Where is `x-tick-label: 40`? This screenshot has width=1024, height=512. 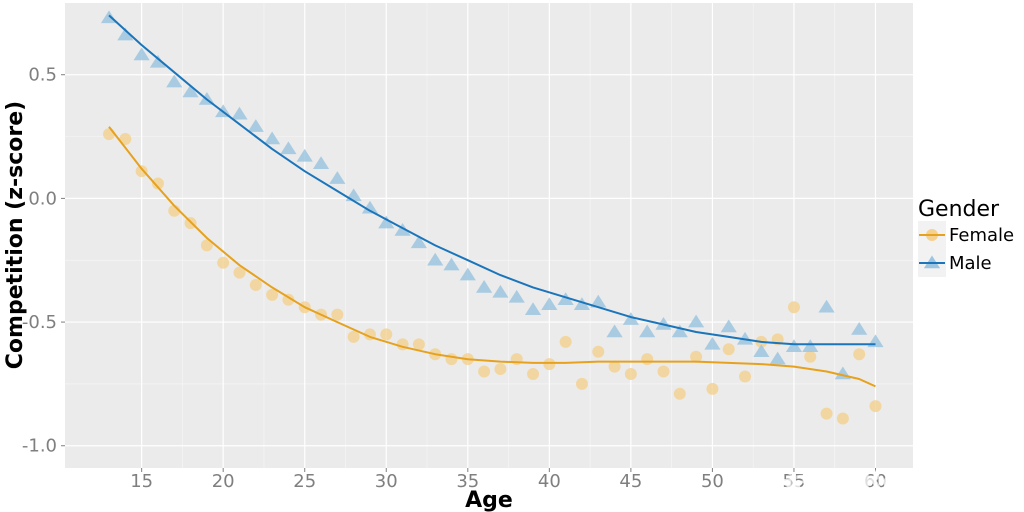 x-tick-label: 40 is located at coordinates (549, 481).